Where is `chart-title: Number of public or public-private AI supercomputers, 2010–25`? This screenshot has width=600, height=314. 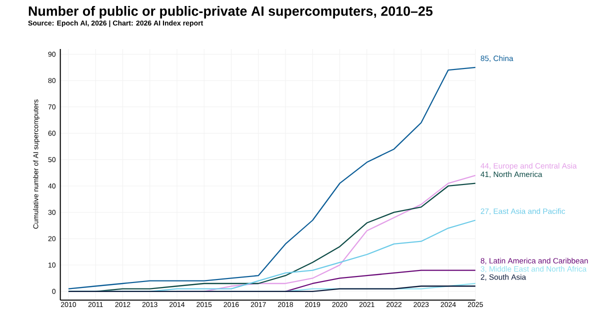 chart-title: Number of public or public-private AI supercomputers, 2010–25 is located at coordinates (230, 12).